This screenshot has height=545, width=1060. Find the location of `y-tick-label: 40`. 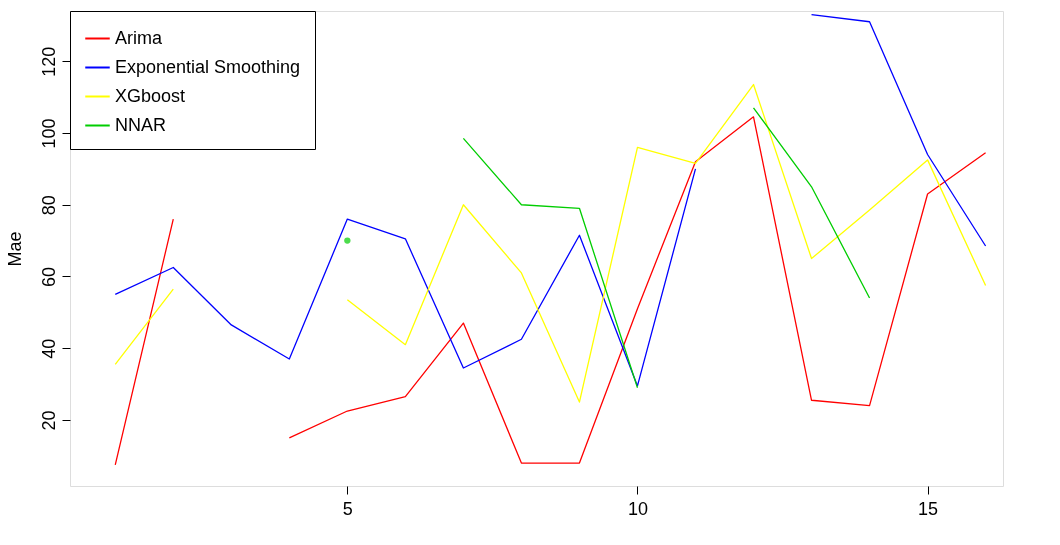

y-tick-label: 40 is located at coordinates (48, 348).